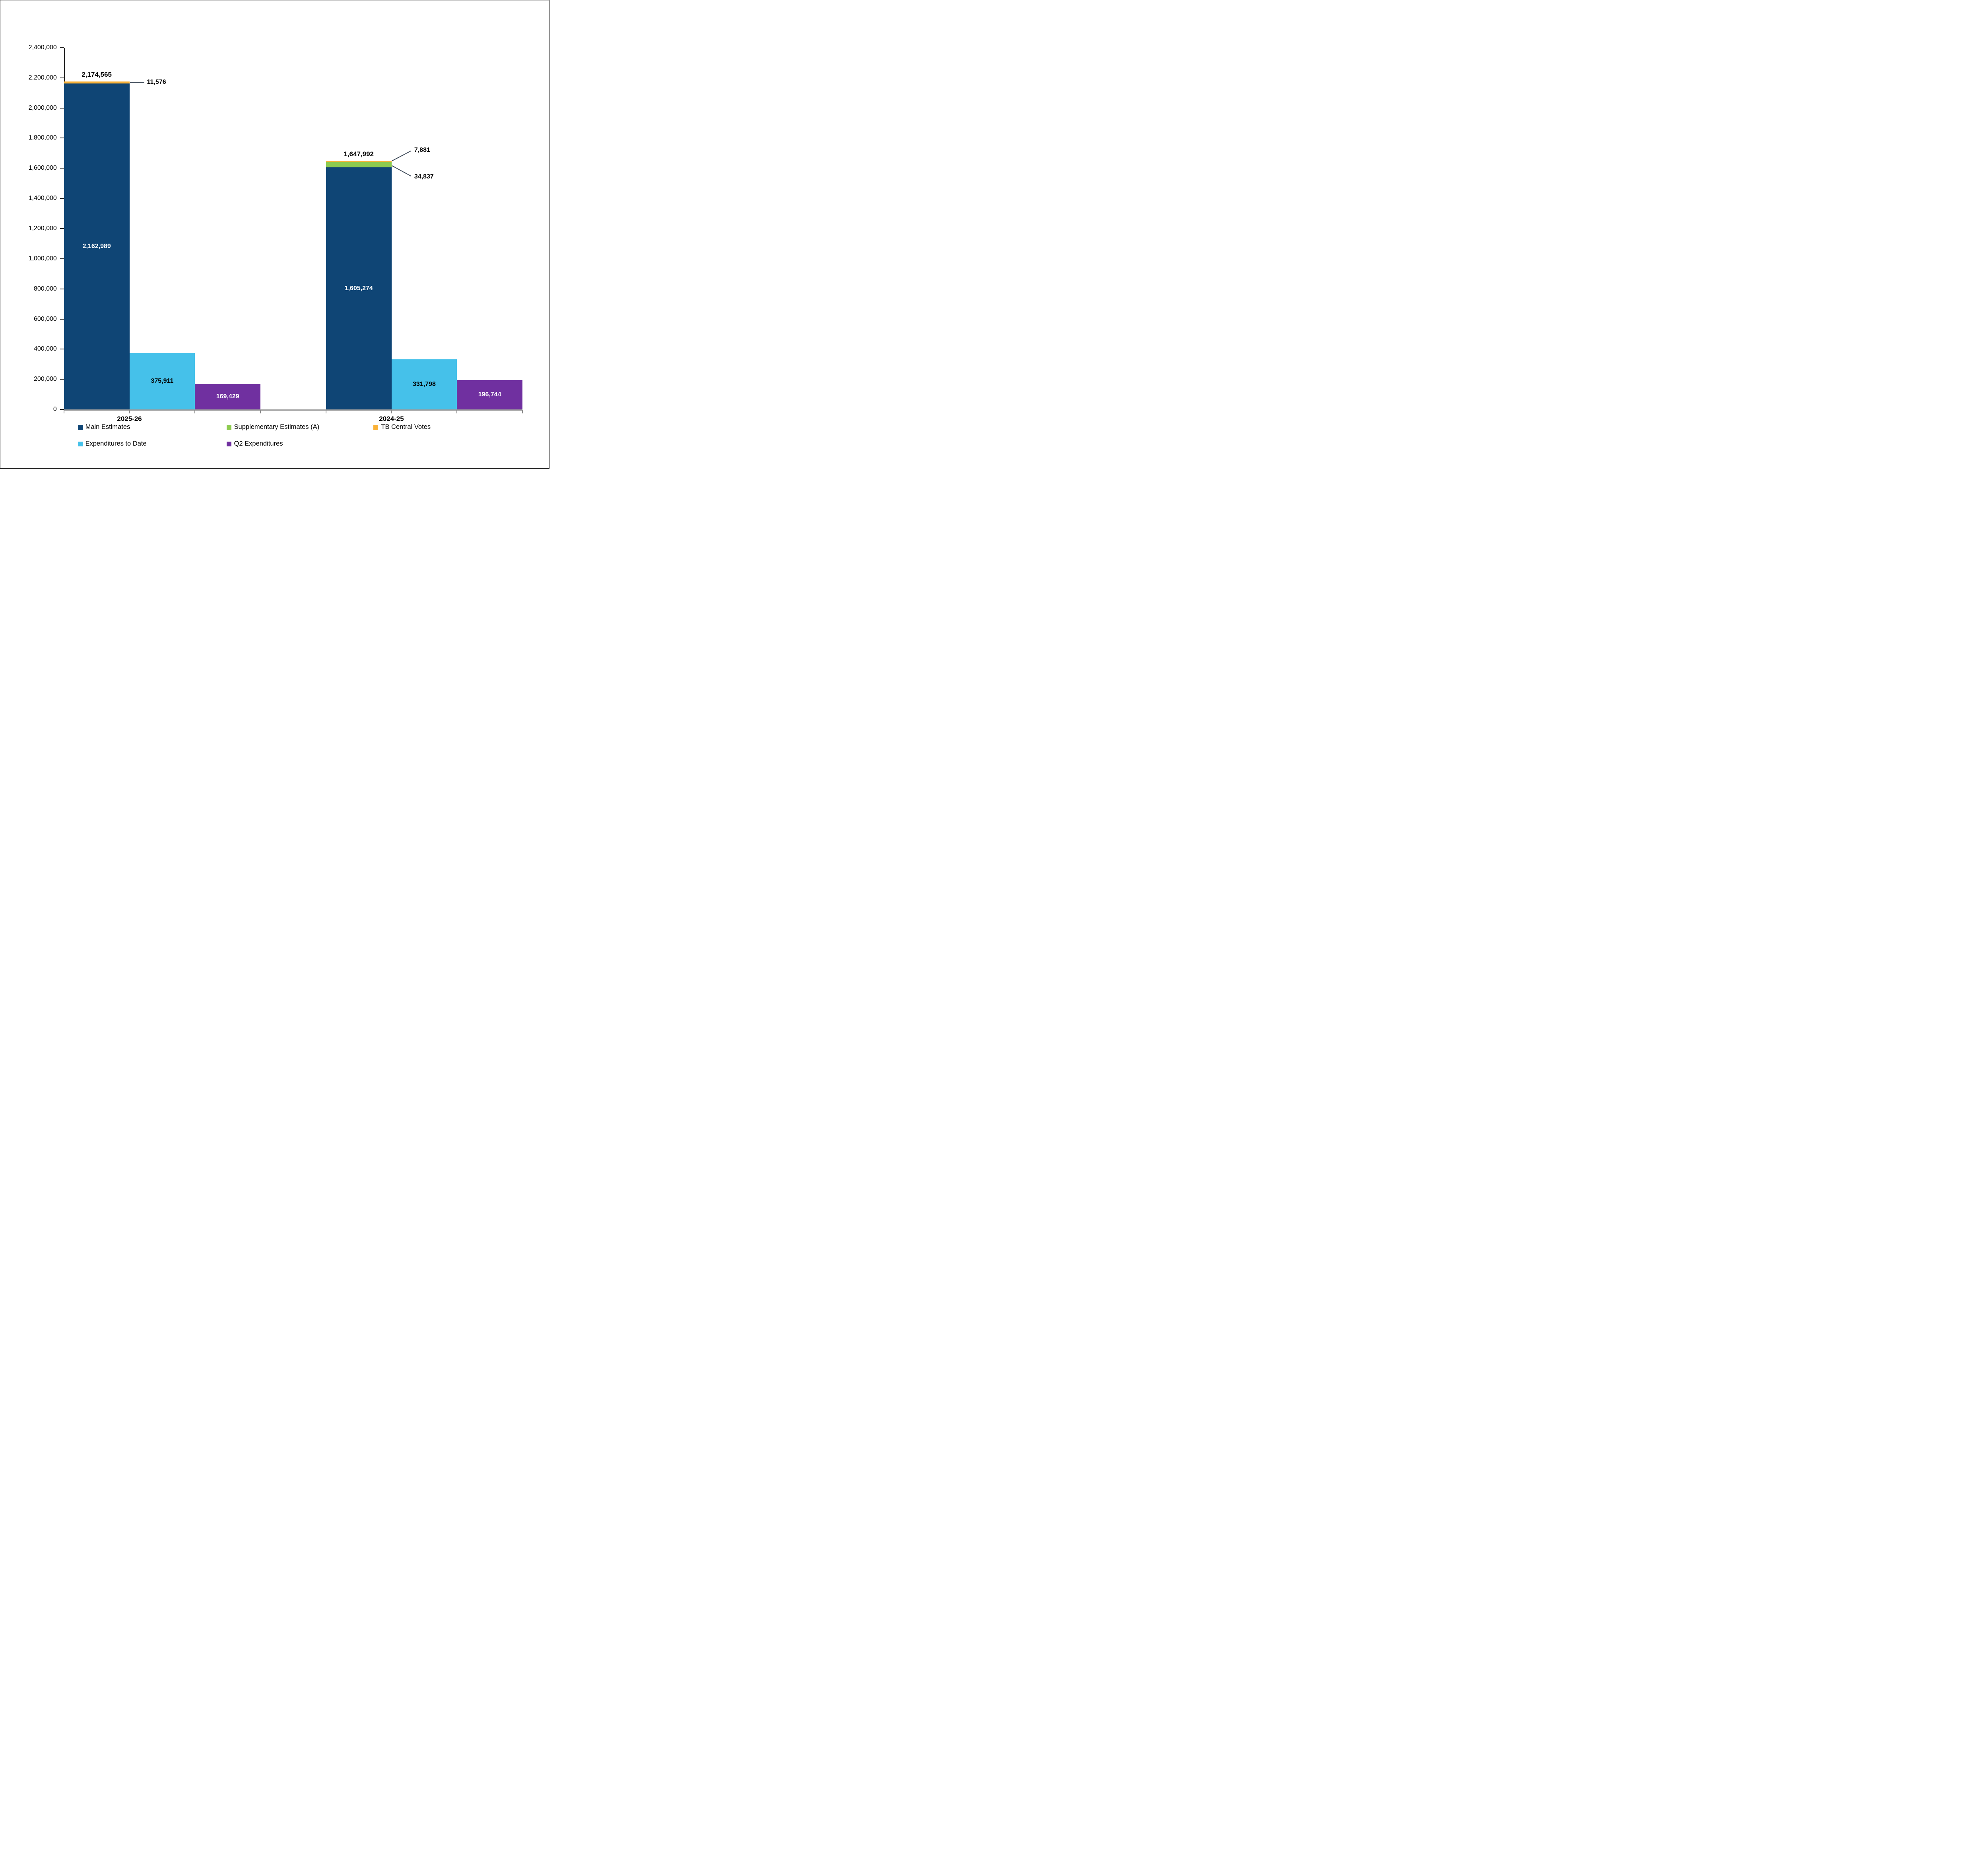 The height and width of the screenshot is (1875, 1988). I want to click on y-axis-tick-label: 2,000,000, so click(42, 107).